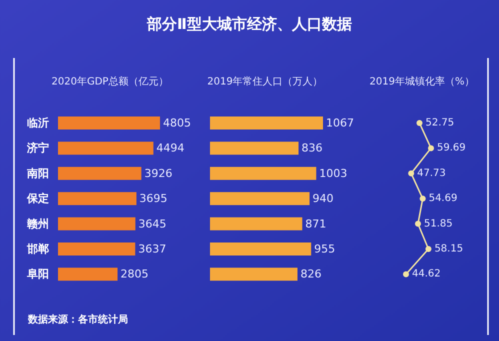  I want to click on data-label: 44.62, so click(426, 274).